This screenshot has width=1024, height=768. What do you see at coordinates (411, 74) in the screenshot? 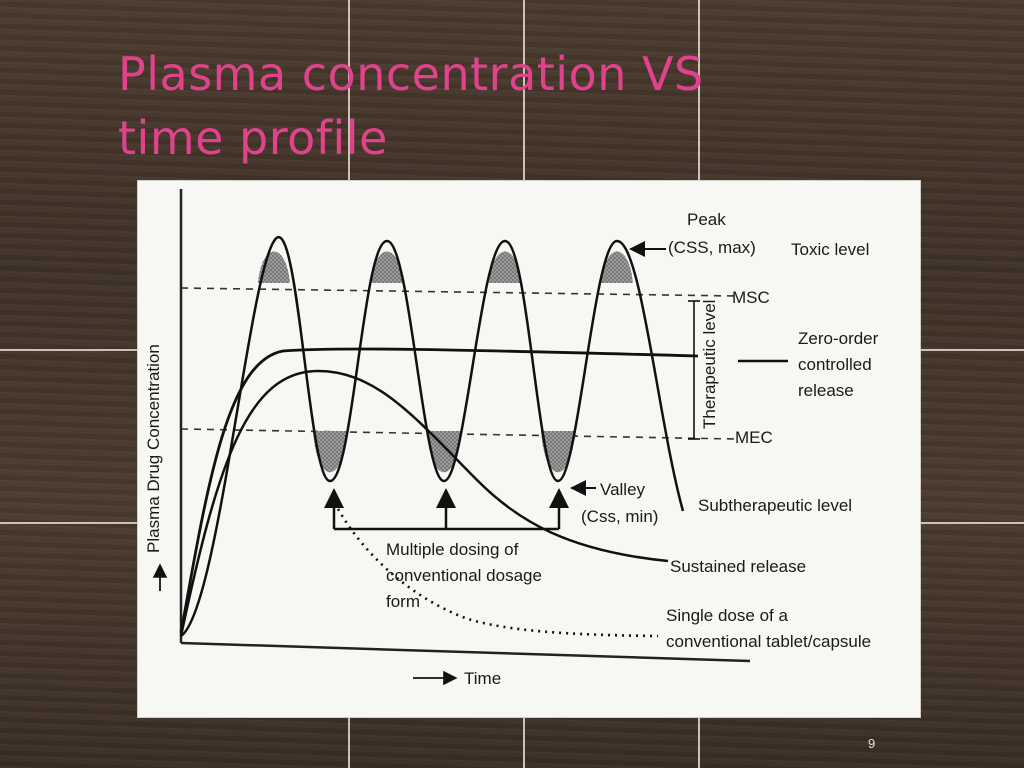
I see `slide-title-line-1: Plasma concentration VS` at bounding box center [411, 74].